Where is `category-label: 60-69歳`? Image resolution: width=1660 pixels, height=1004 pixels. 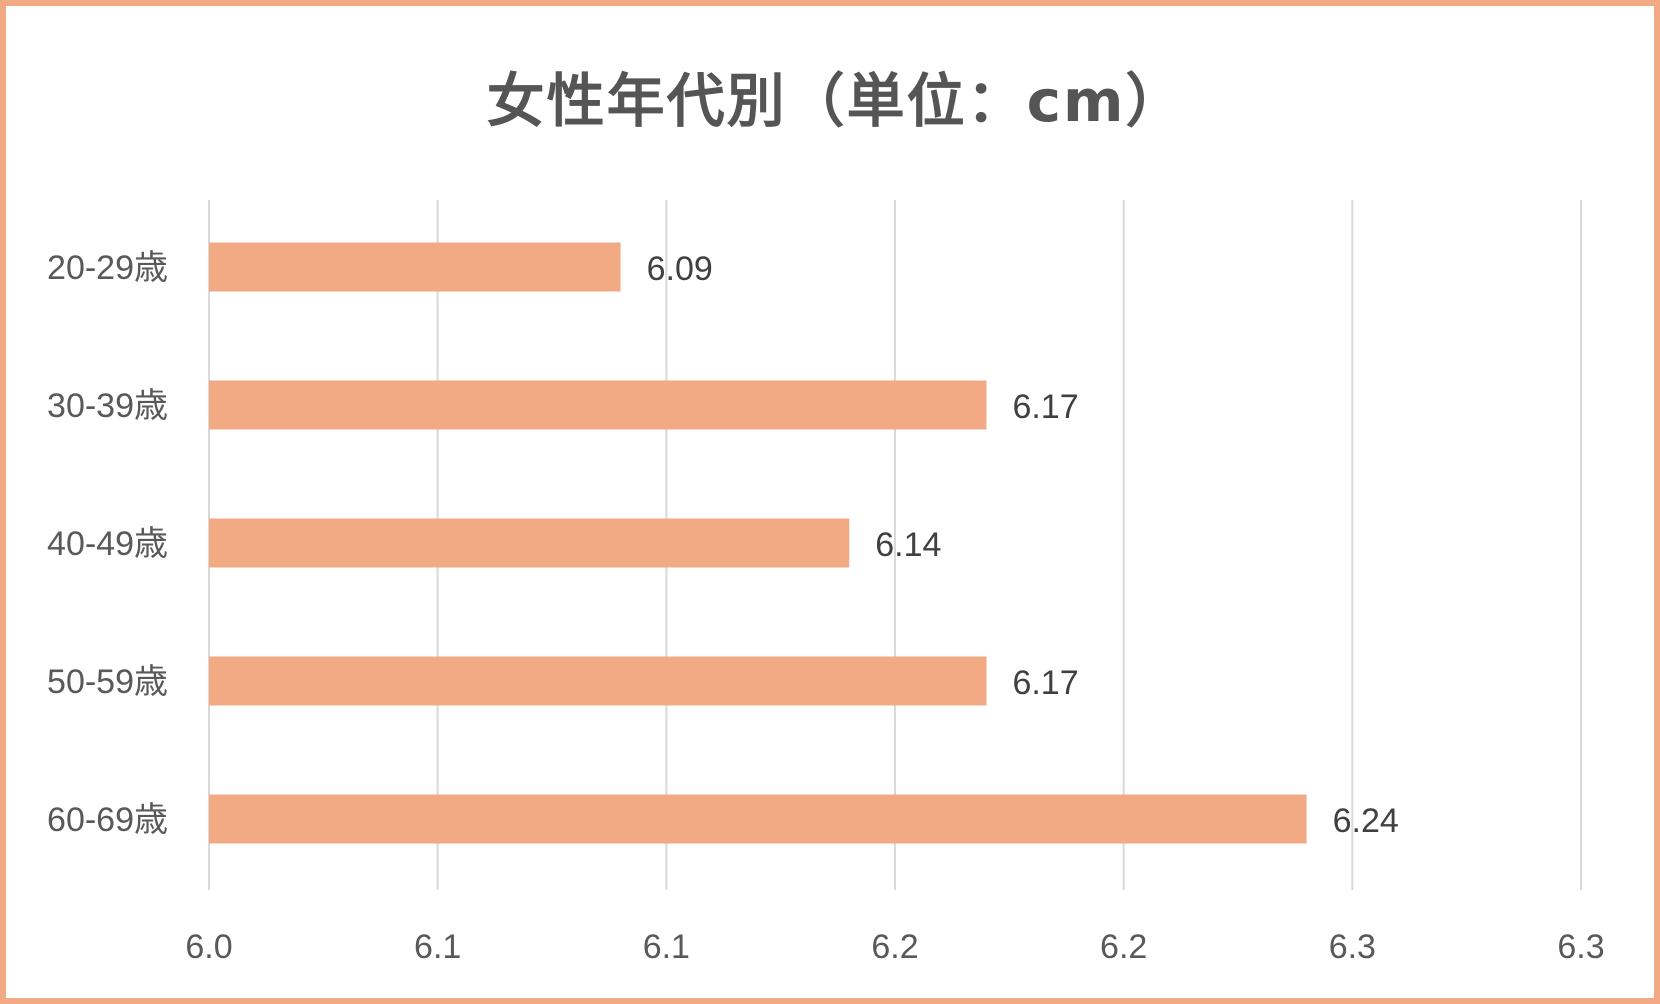
category-label: 60-69歳 is located at coordinates (107, 820).